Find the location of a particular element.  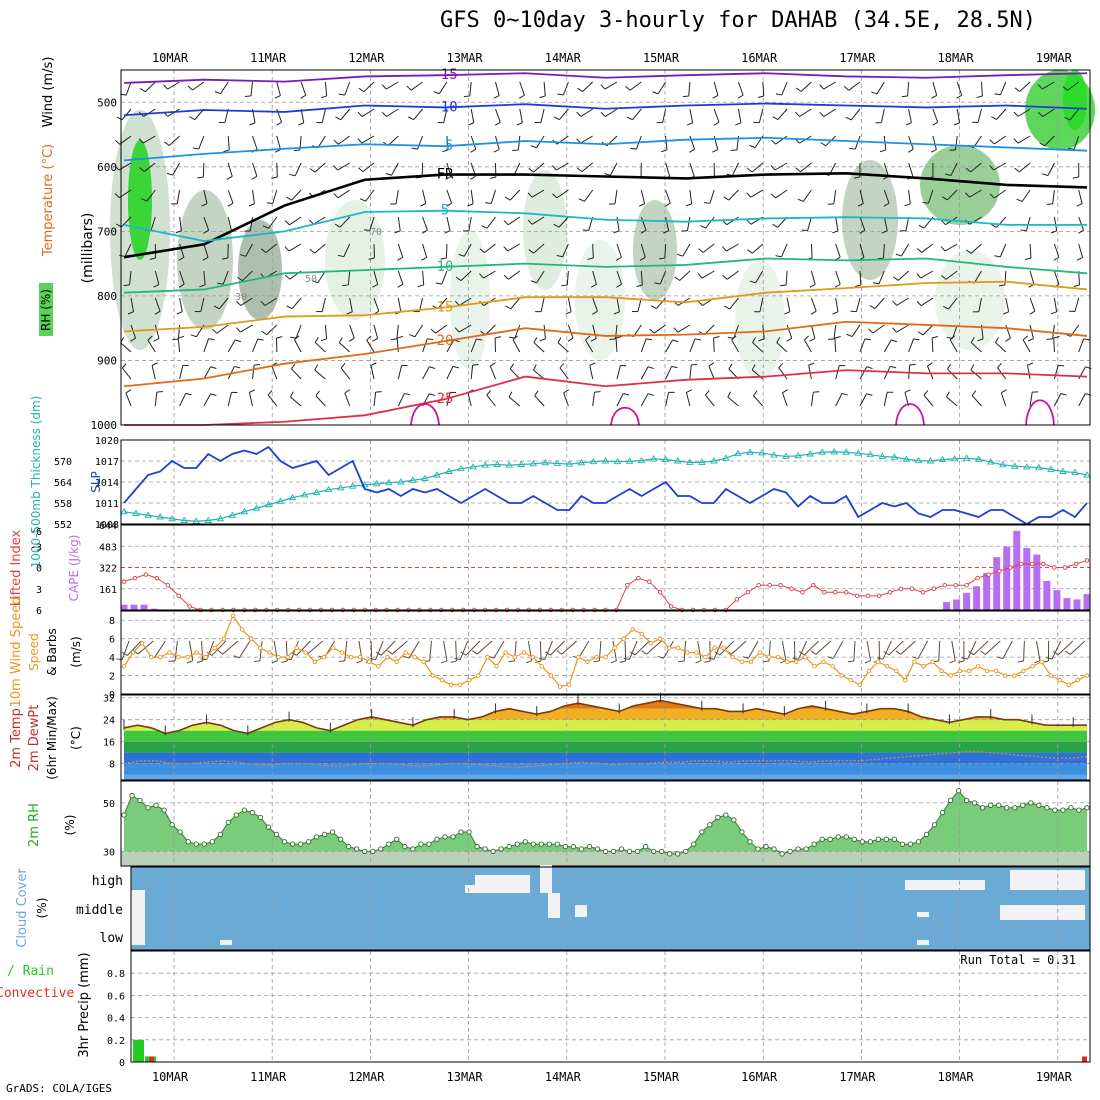

isotherm-label: 15 is located at coordinates (445, 308).